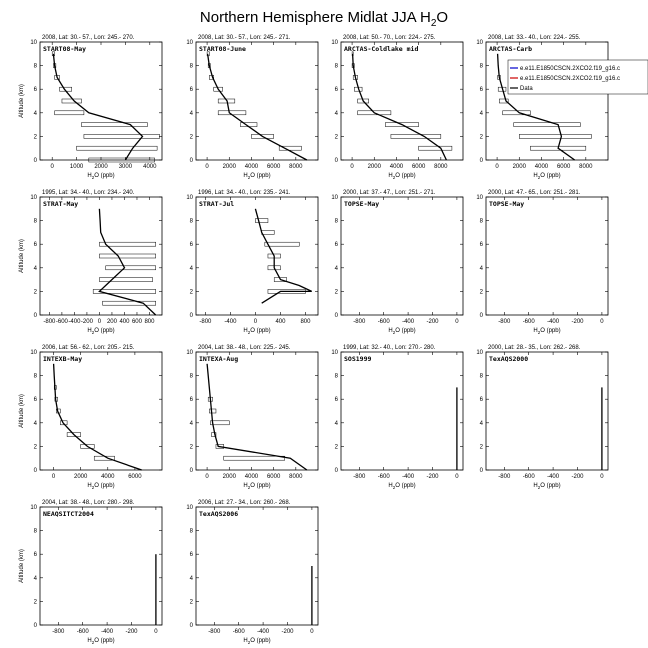  Describe the element at coordinates (124, 322) in the screenshot. I see `x-tick-label: 400` at that location.